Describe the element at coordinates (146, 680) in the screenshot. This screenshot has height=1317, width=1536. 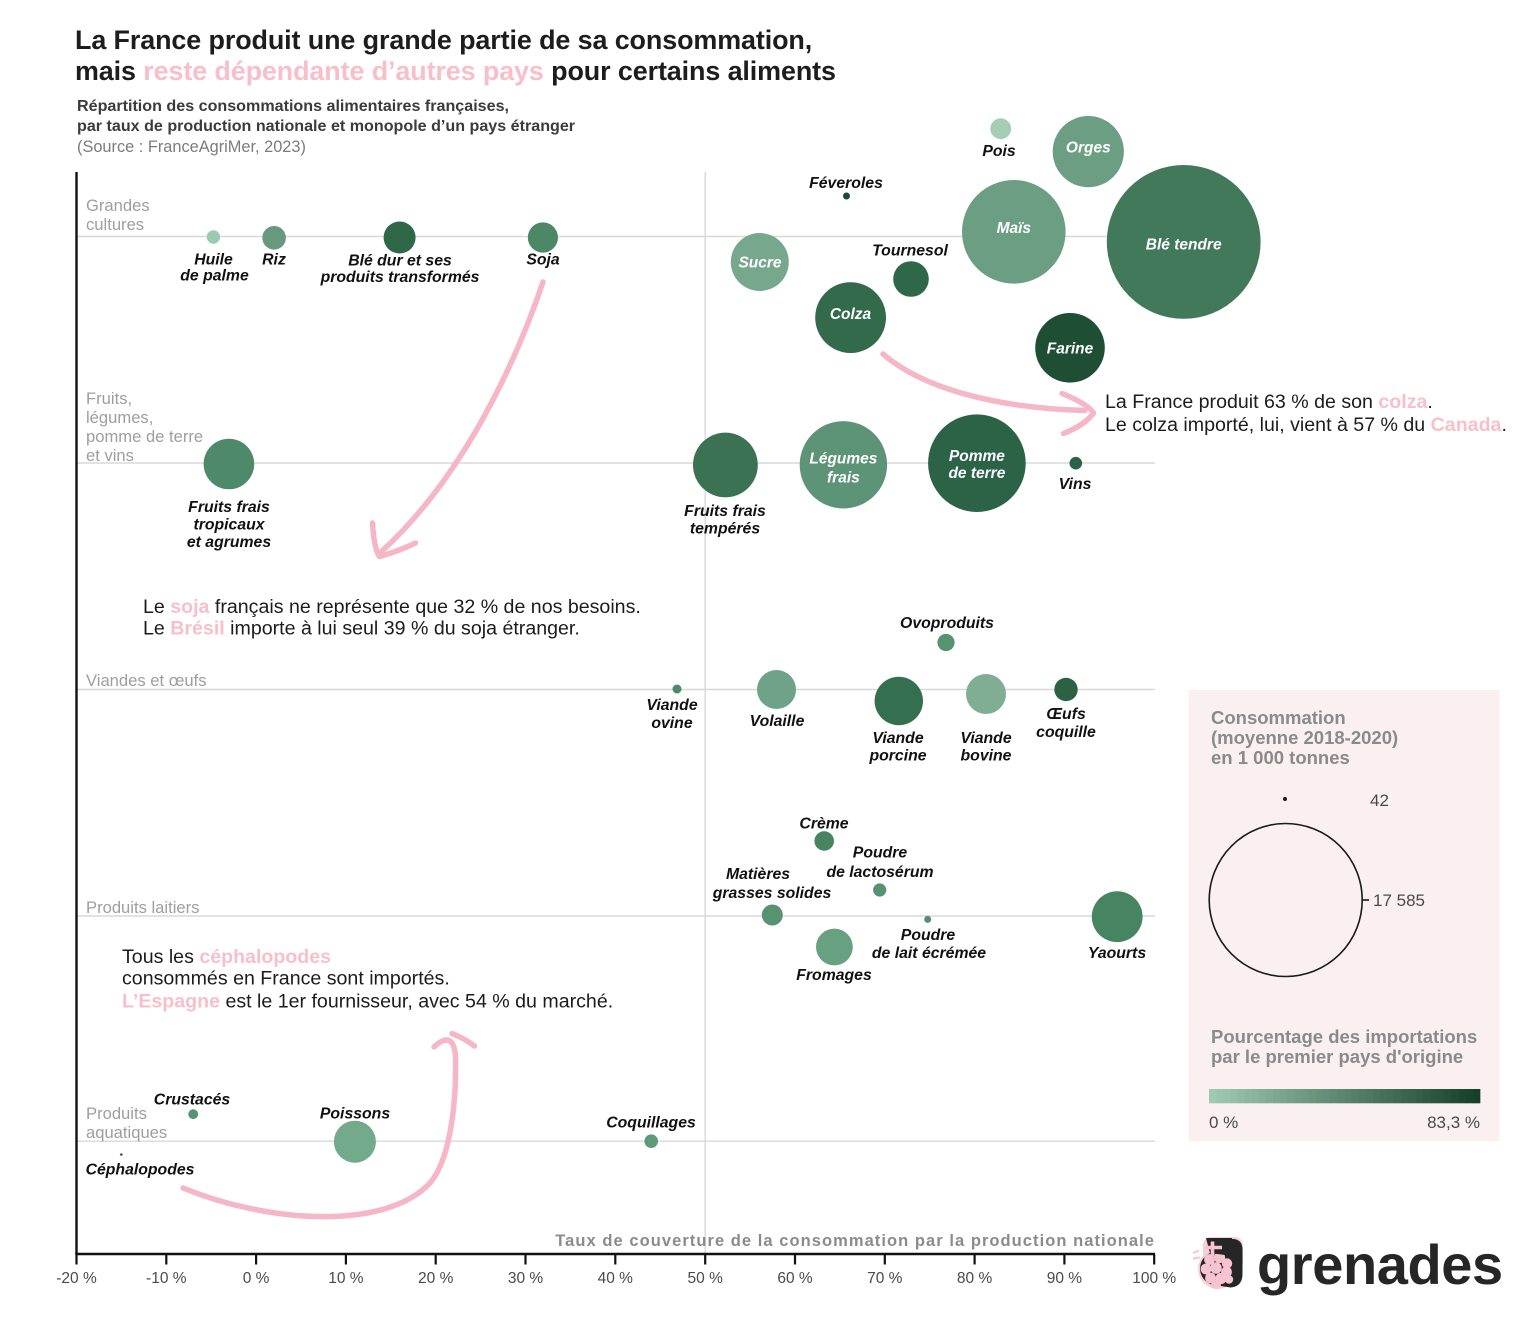
I see `svg-text: Viandes et œufs` at that location.